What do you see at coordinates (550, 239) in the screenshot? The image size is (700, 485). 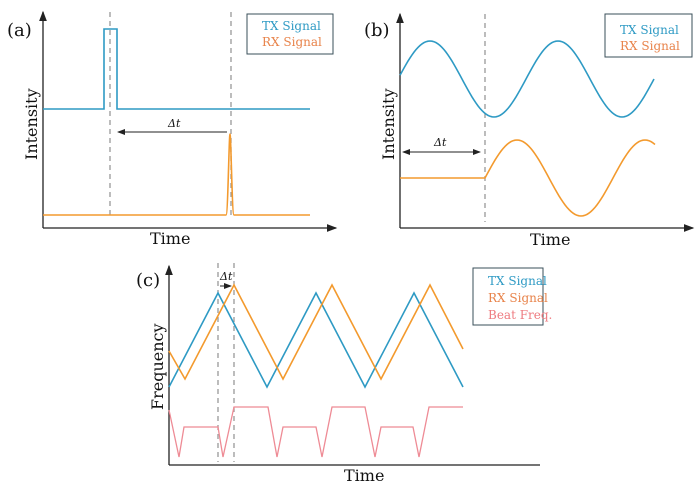 I see `panel-b-xlabel: Time` at bounding box center [550, 239].